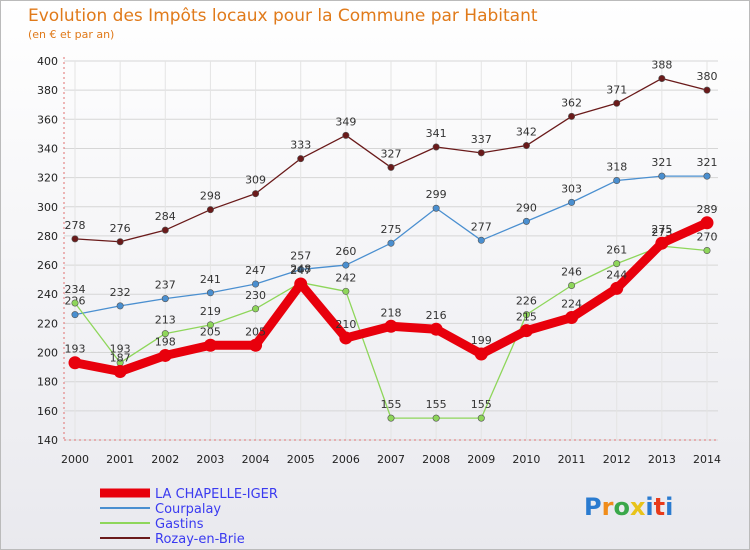  Describe the element at coordinates (47, 440) in the screenshot. I see `y-tick-label: 140` at that location.